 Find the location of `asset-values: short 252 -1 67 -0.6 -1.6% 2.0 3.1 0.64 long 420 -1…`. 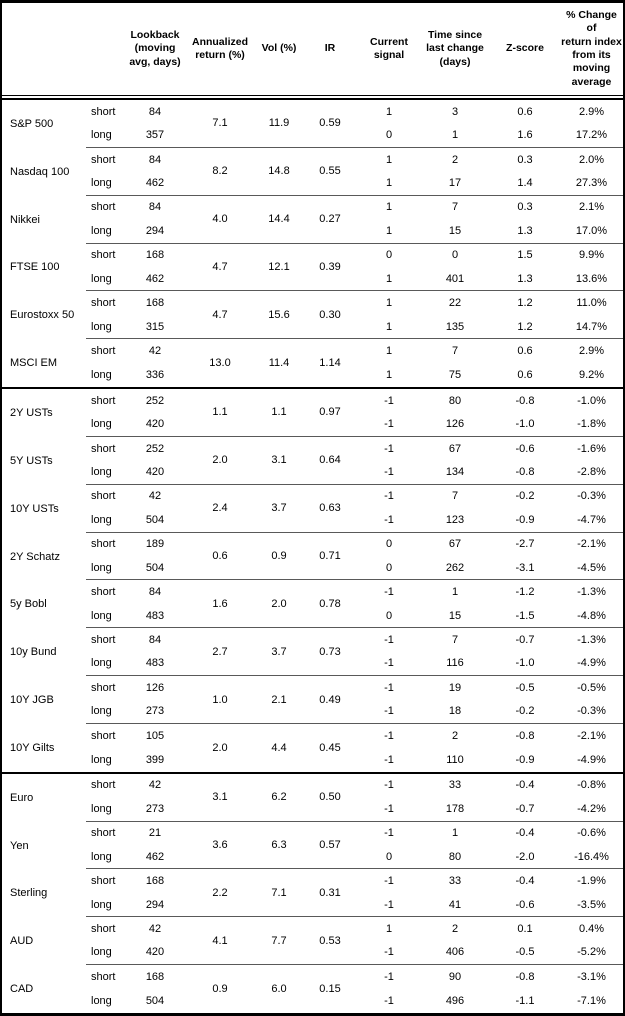

asset-values: short 252 -1 67 -0.6 -1.6% 2.0 3.1 0.64 long 420 -1… is located at coordinates (354, 461).